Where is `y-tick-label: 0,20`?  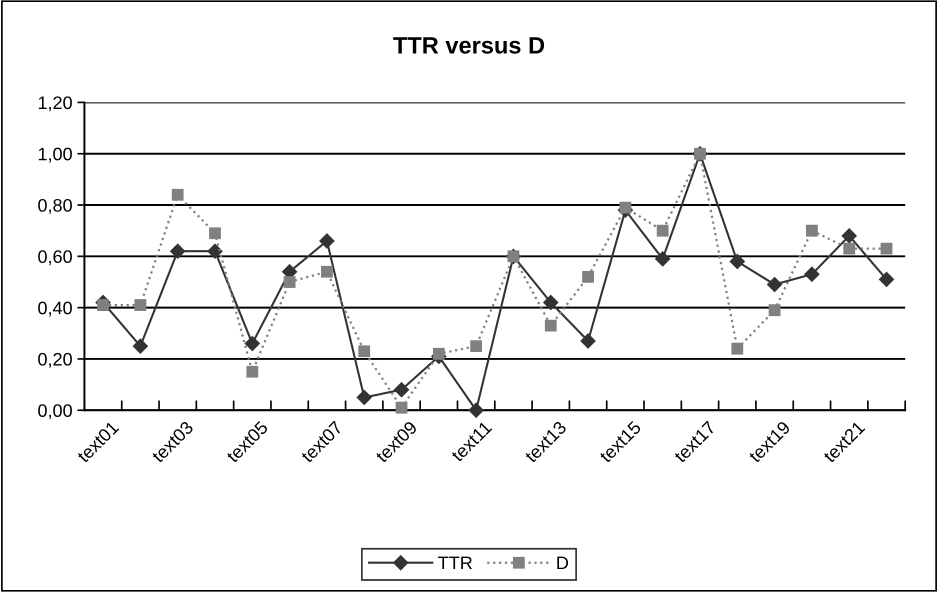
y-tick-label: 0,20 is located at coordinates (55, 360).